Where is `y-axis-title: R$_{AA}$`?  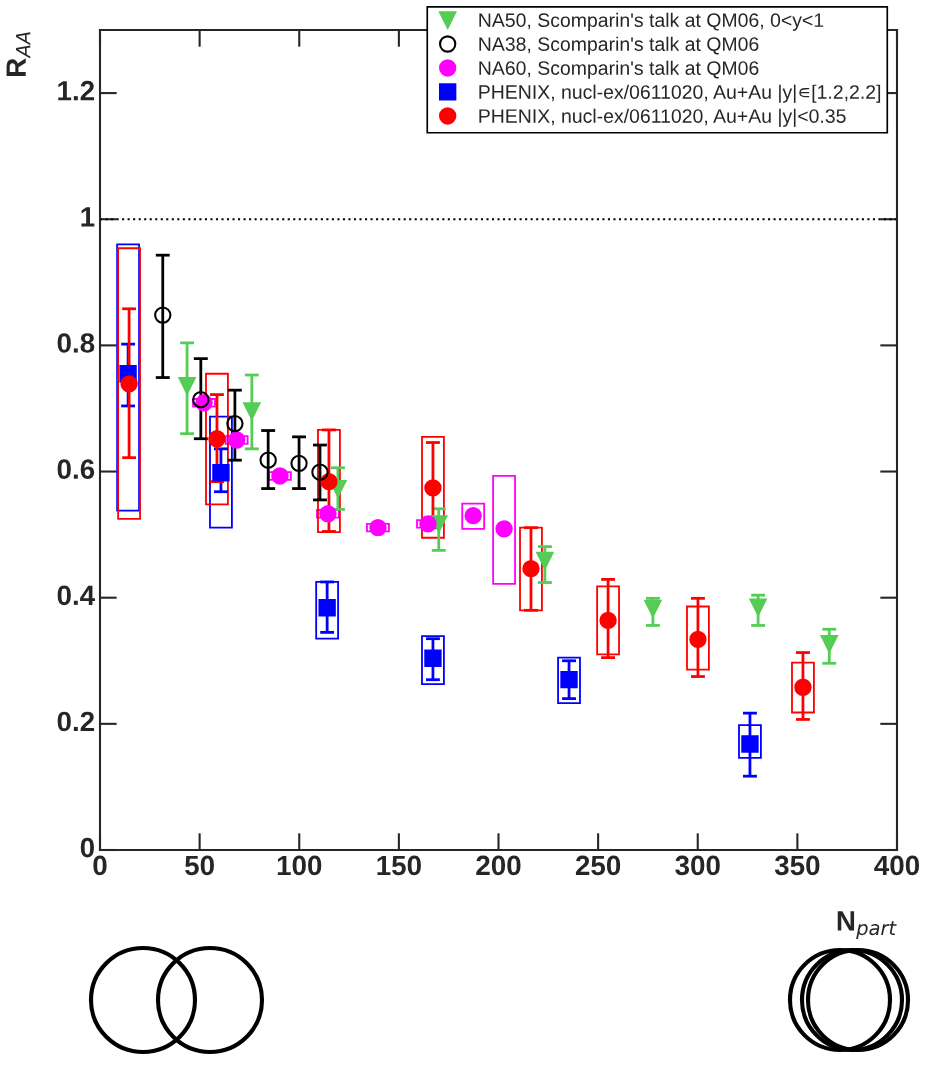 y-axis-title: R$_{AA}$ is located at coordinates (18, 54).